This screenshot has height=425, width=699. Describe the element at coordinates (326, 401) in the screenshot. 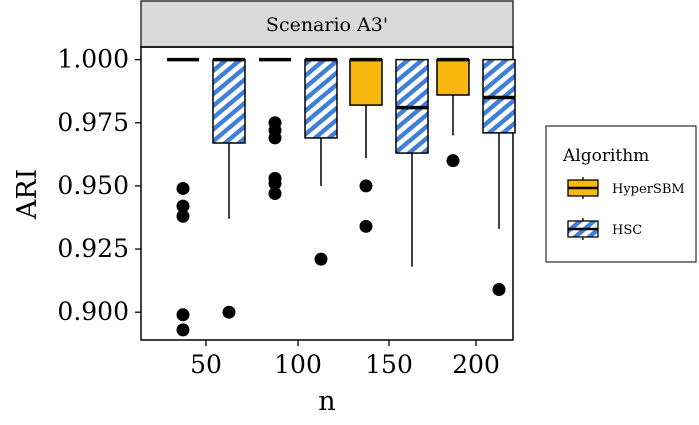

I see `x-axis-title: n` at that location.